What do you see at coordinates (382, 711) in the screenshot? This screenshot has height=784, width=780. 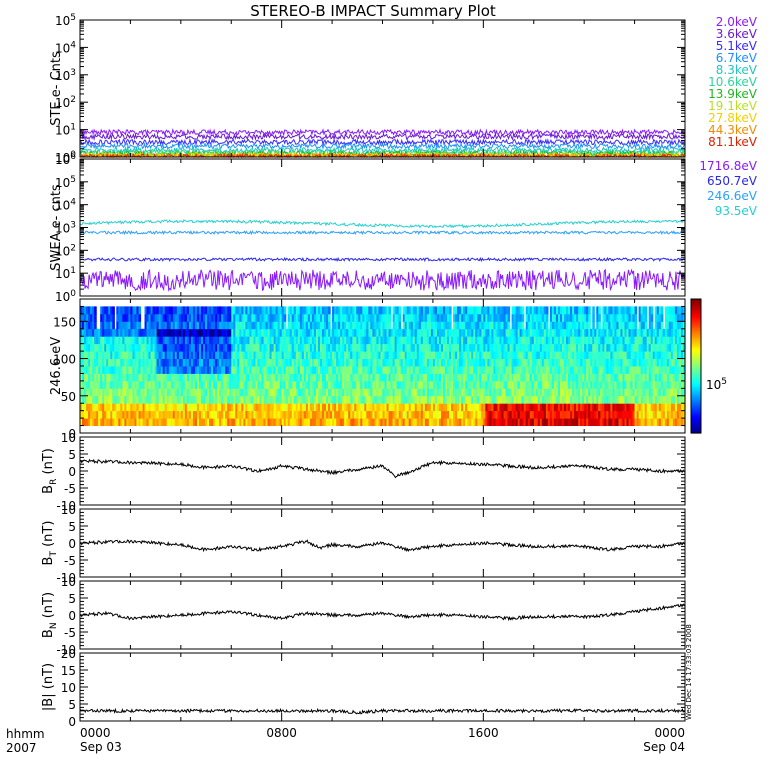 I see `bmag-series` at bounding box center [382, 711].